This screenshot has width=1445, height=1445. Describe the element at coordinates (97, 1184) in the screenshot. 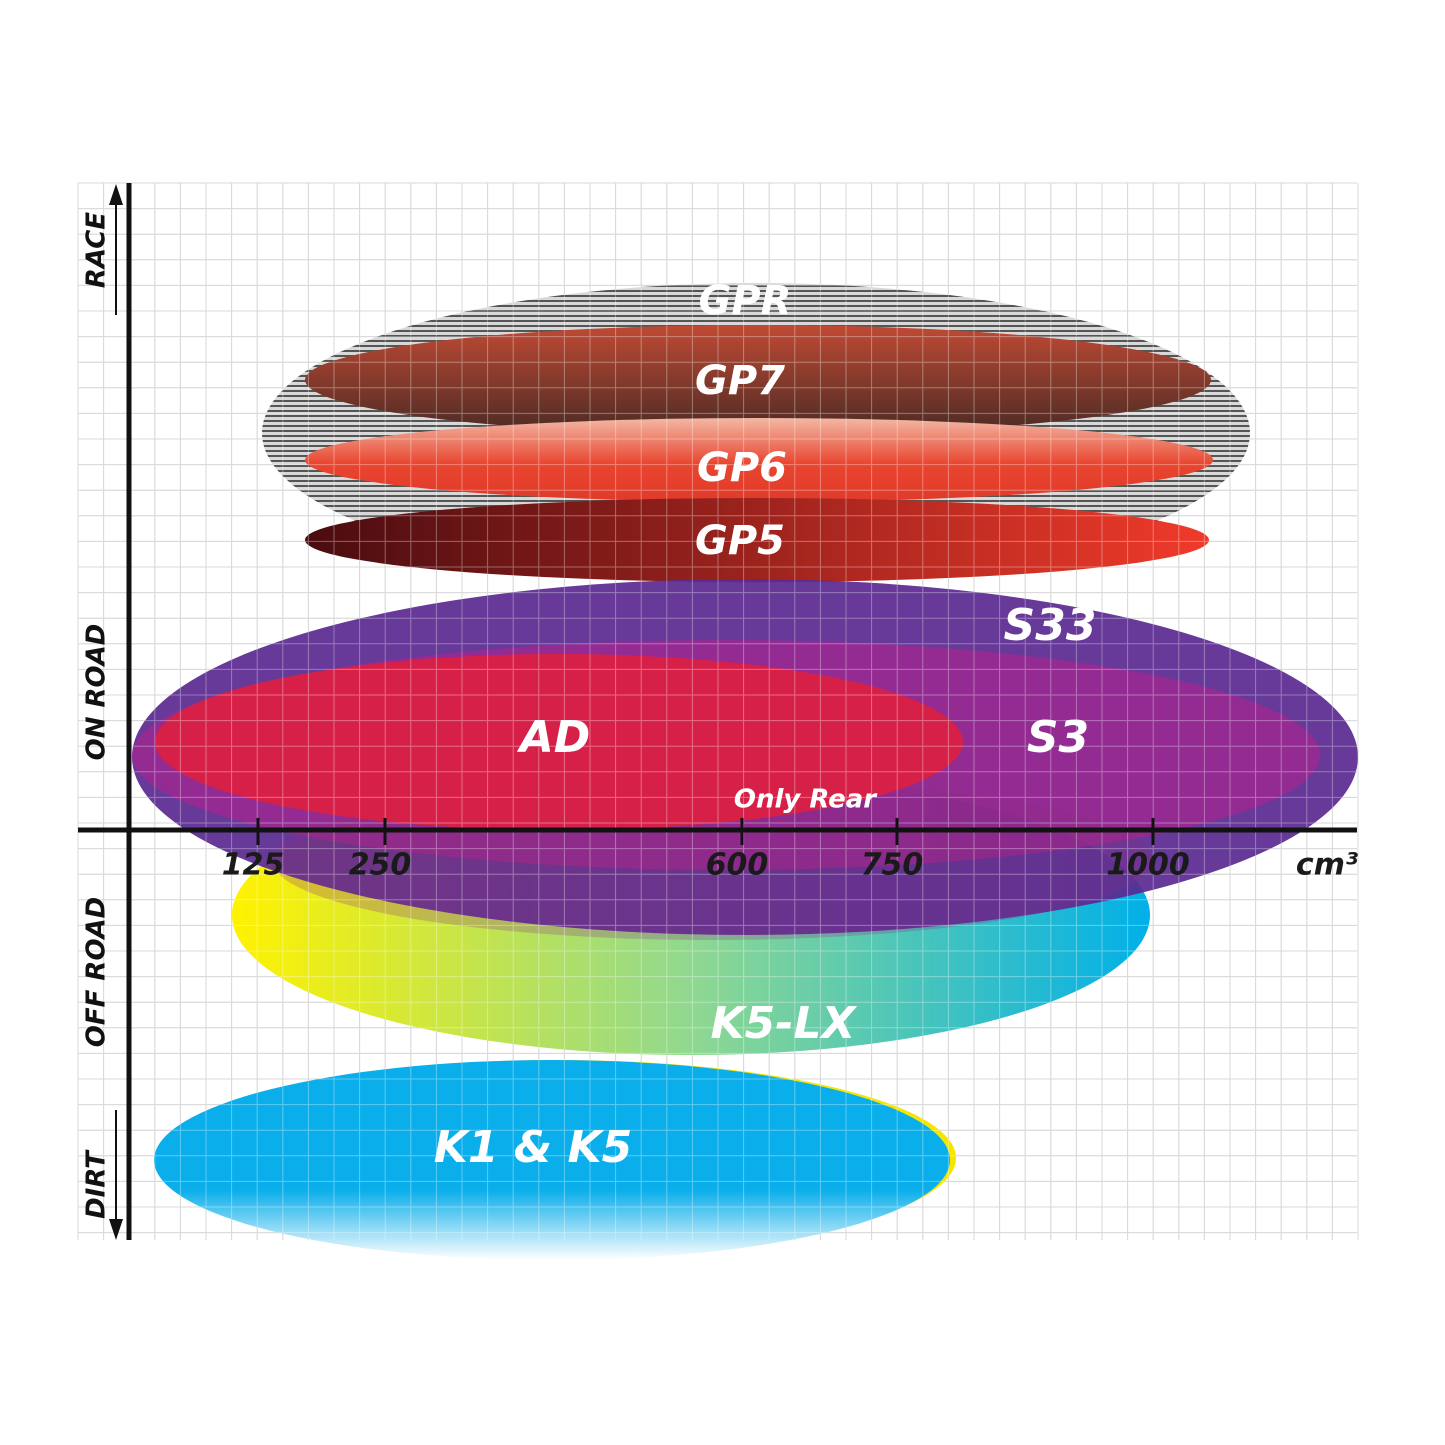

I see `y-category-label: DIRT` at that location.